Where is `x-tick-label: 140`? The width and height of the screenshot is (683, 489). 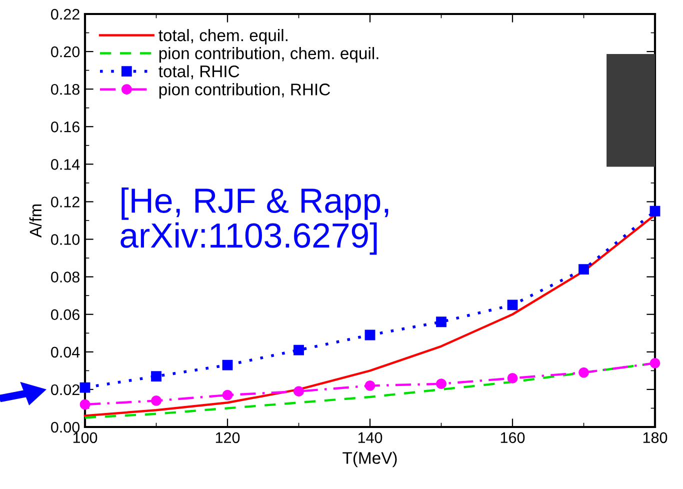 x-tick-label: 140 is located at coordinates (370, 438).